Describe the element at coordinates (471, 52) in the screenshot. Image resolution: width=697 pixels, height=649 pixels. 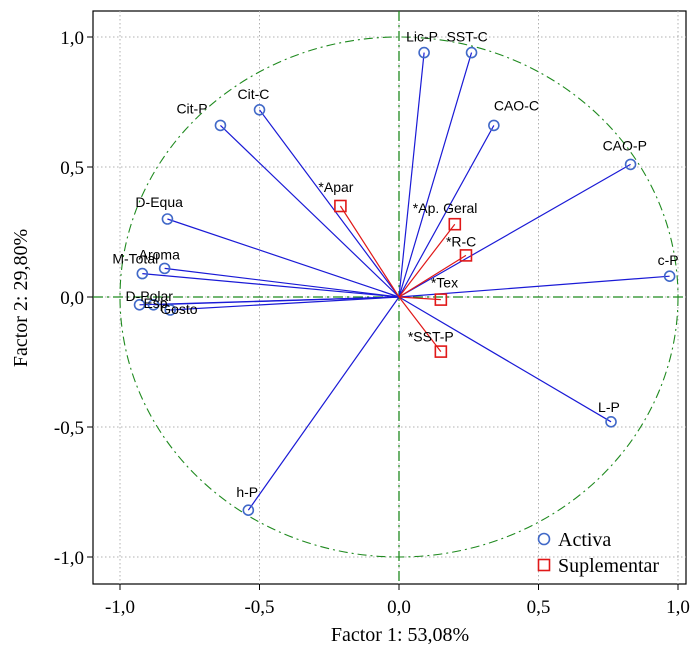
I see `marker-sstc` at that location.